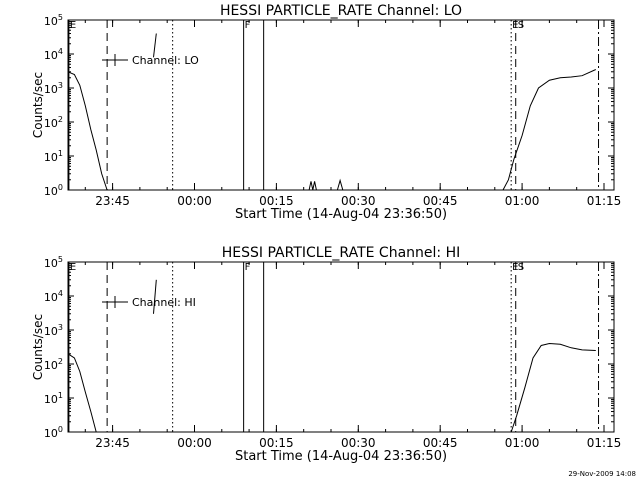 This screenshot has width=640, height=480. What do you see at coordinates (341, 253) in the screenshot?
I see `chart-title: HESSI PARTICLE_RATE Channel: HI` at bounding box center [341, 253].